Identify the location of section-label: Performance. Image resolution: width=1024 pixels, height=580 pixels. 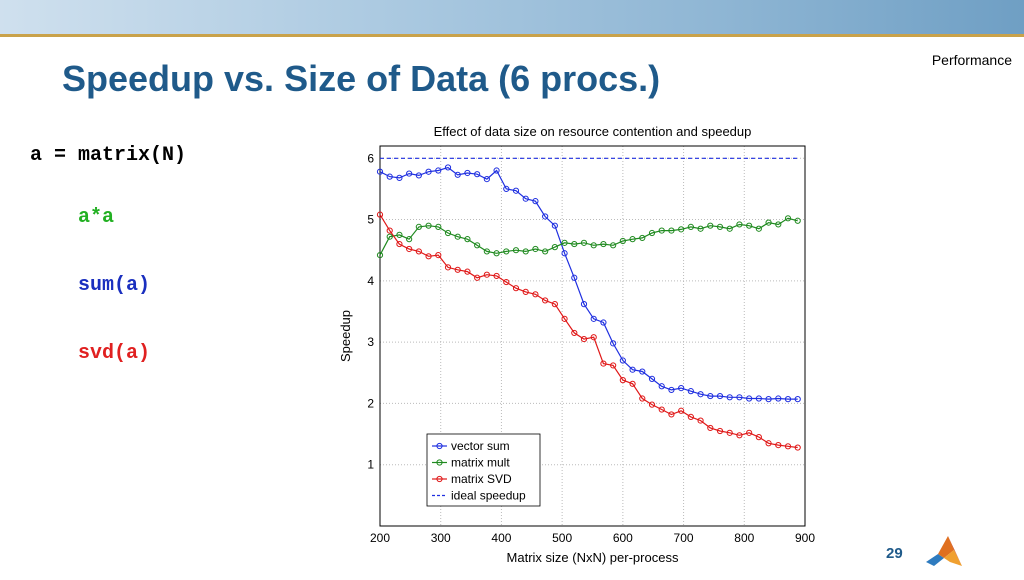
(971, 60).